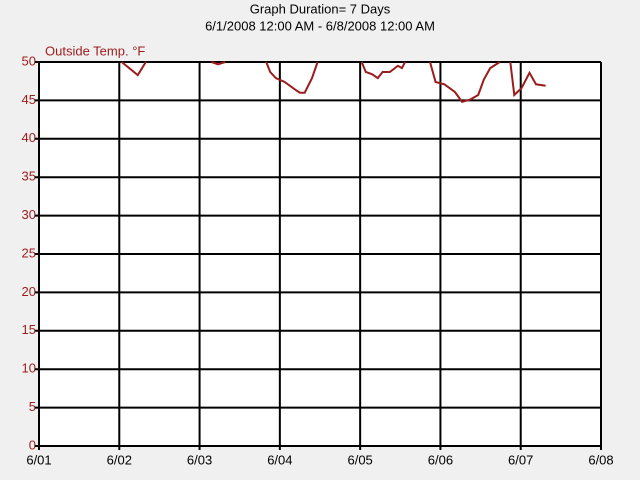 This screenshot has width=640, height=480. I want to click on y-tick-label: 45, so click(29, 99).